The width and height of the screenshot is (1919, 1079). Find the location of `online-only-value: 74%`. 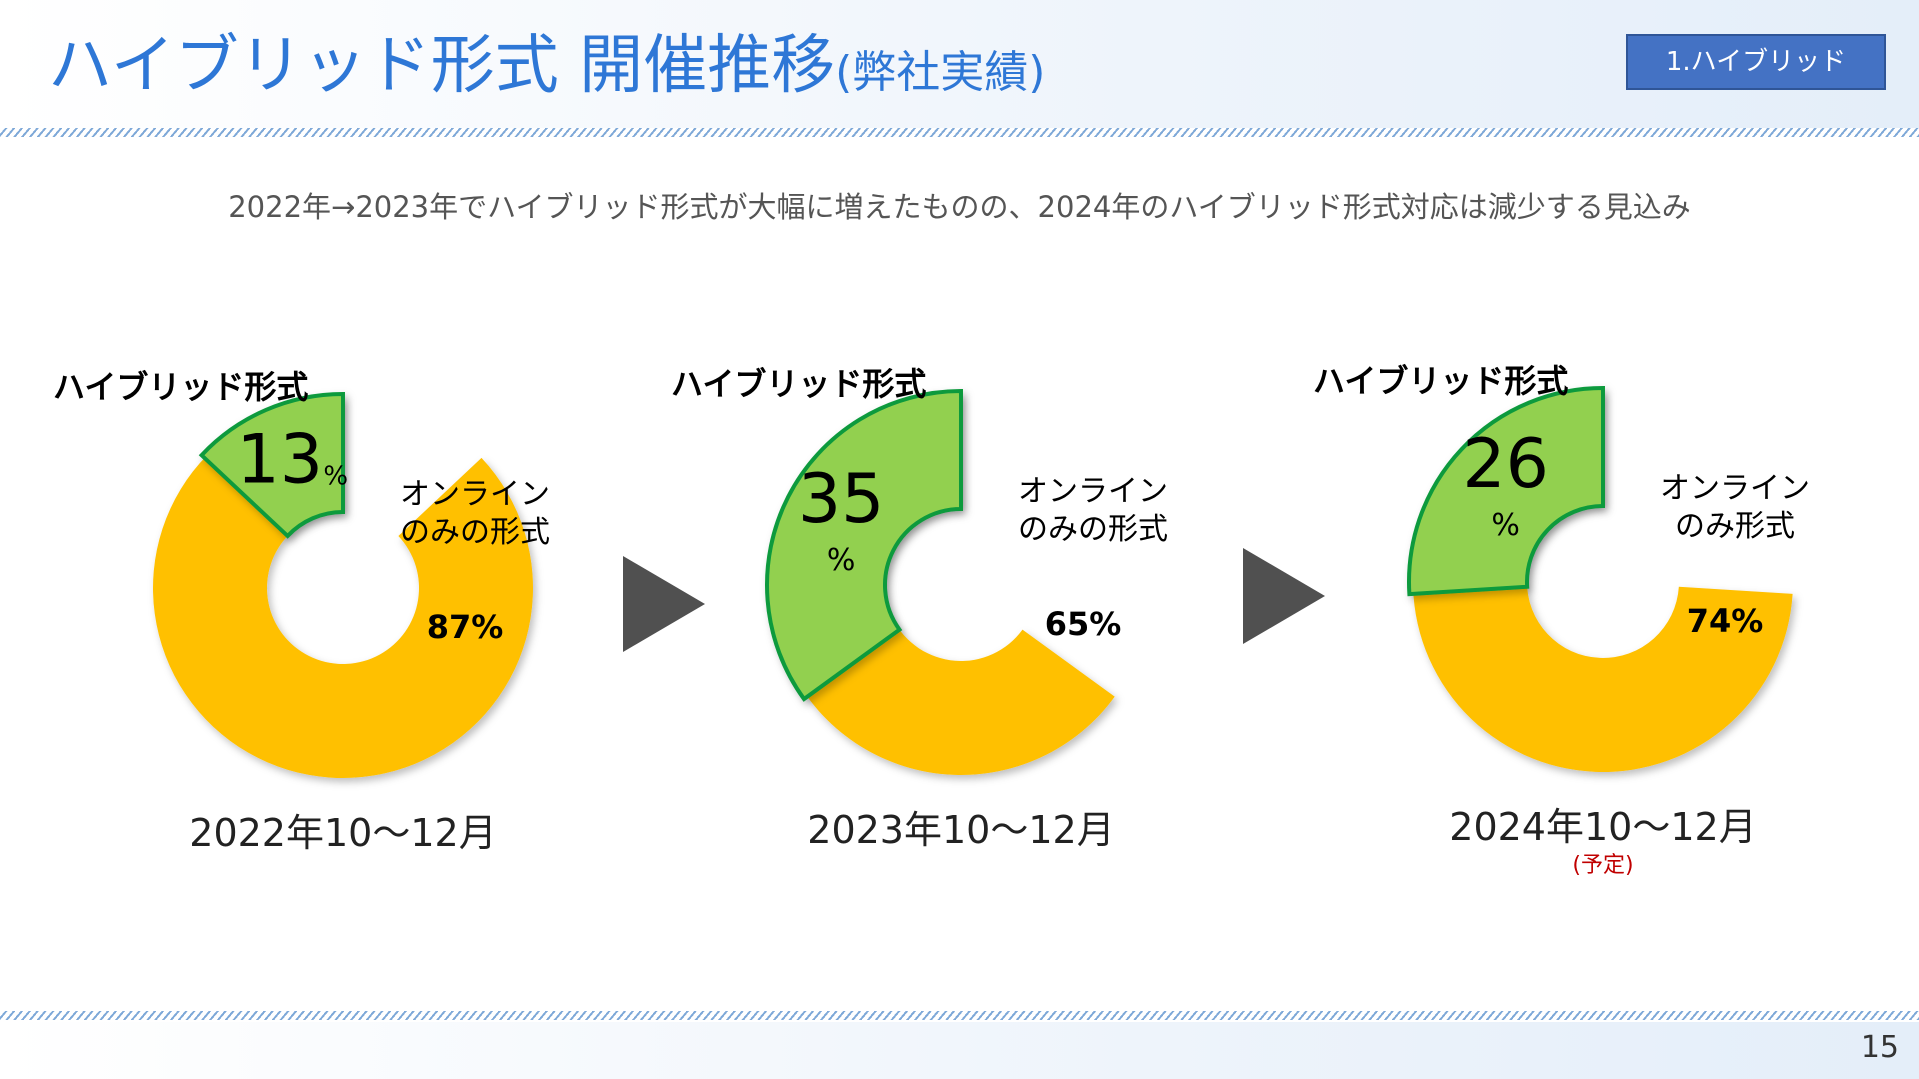

online-only-value: 74% is located at coordinates (1725, 621).